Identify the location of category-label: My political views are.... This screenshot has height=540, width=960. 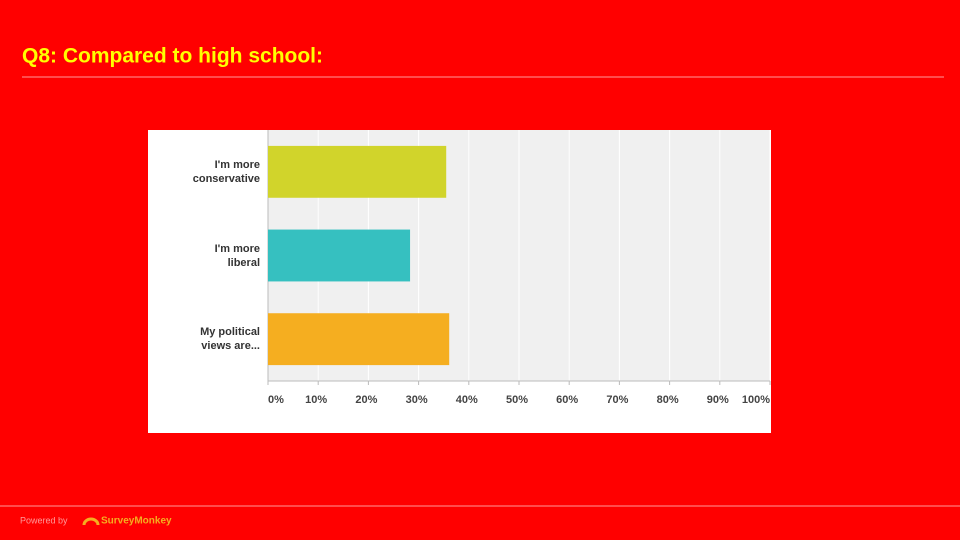
(230, 339).